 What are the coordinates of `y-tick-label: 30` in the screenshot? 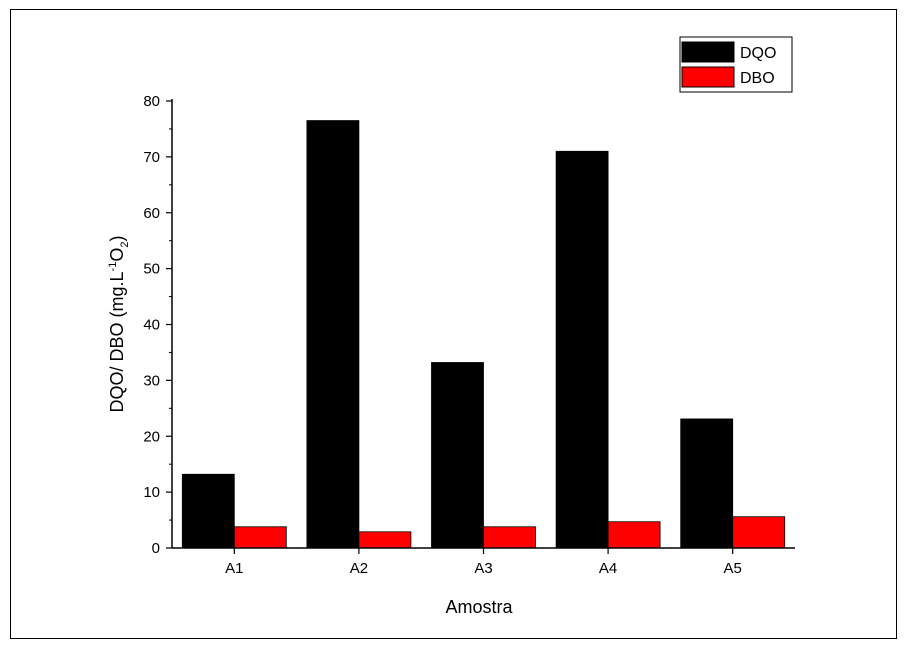 It's located at (151, 380).